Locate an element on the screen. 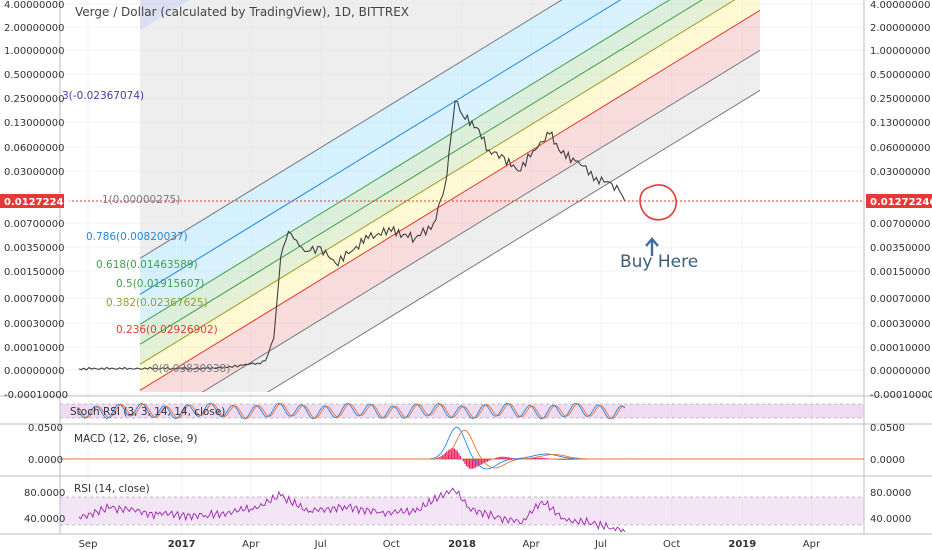 Image resolution: width=932 pixels, height=550 pixels. price-tick-right-16: -0.00010000 is located at coordinates (901, 395).